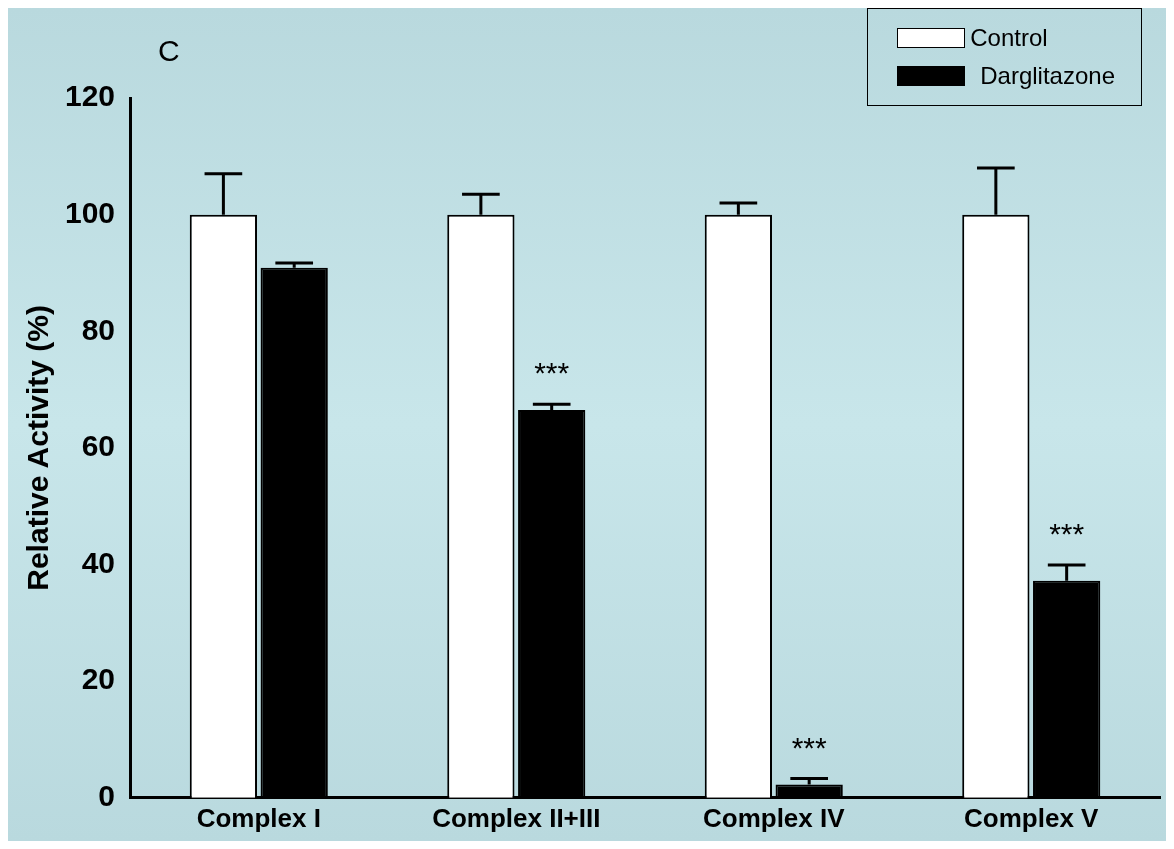 Image resolution: width=1174 pixels, height=849 pixels. What do you see at coordinates (98, 562) in the screenshot?
I see `y-tick-label: 40` at bounding box center [98, 562].